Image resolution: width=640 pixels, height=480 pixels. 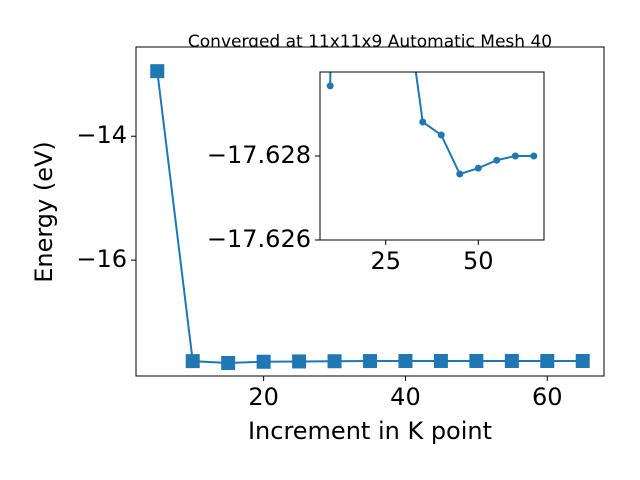 What do you see at coordinates (547, 397) in the screenshot?
I see `x-tick-label: 60` at bounding box center [547, 397].